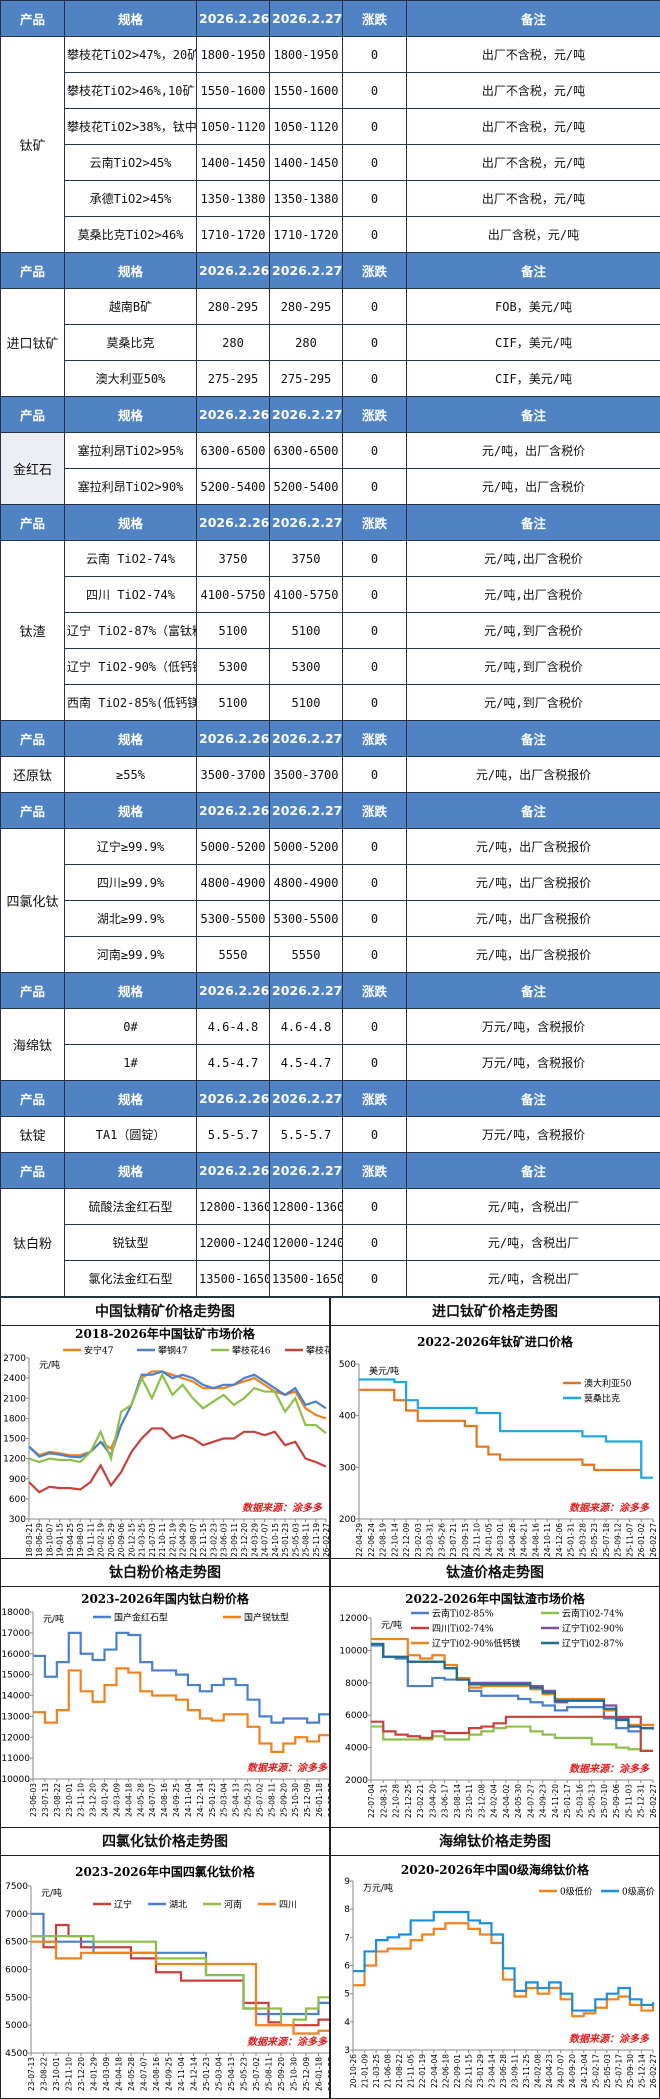  I want to click on date1-cell: 275-295, so click(233, 379).